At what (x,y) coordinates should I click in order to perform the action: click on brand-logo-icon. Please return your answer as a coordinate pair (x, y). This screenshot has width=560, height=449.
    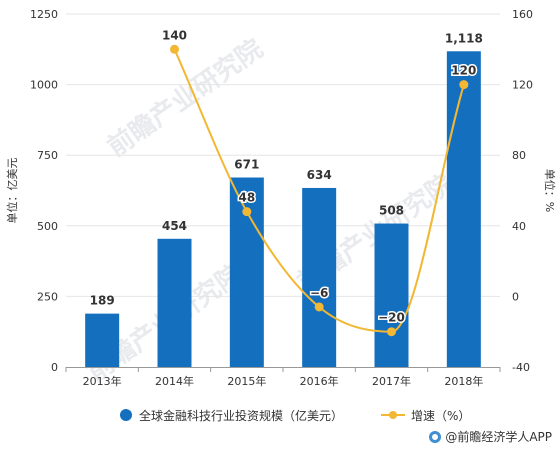
    Looking at the image, I should click on (435, 436).